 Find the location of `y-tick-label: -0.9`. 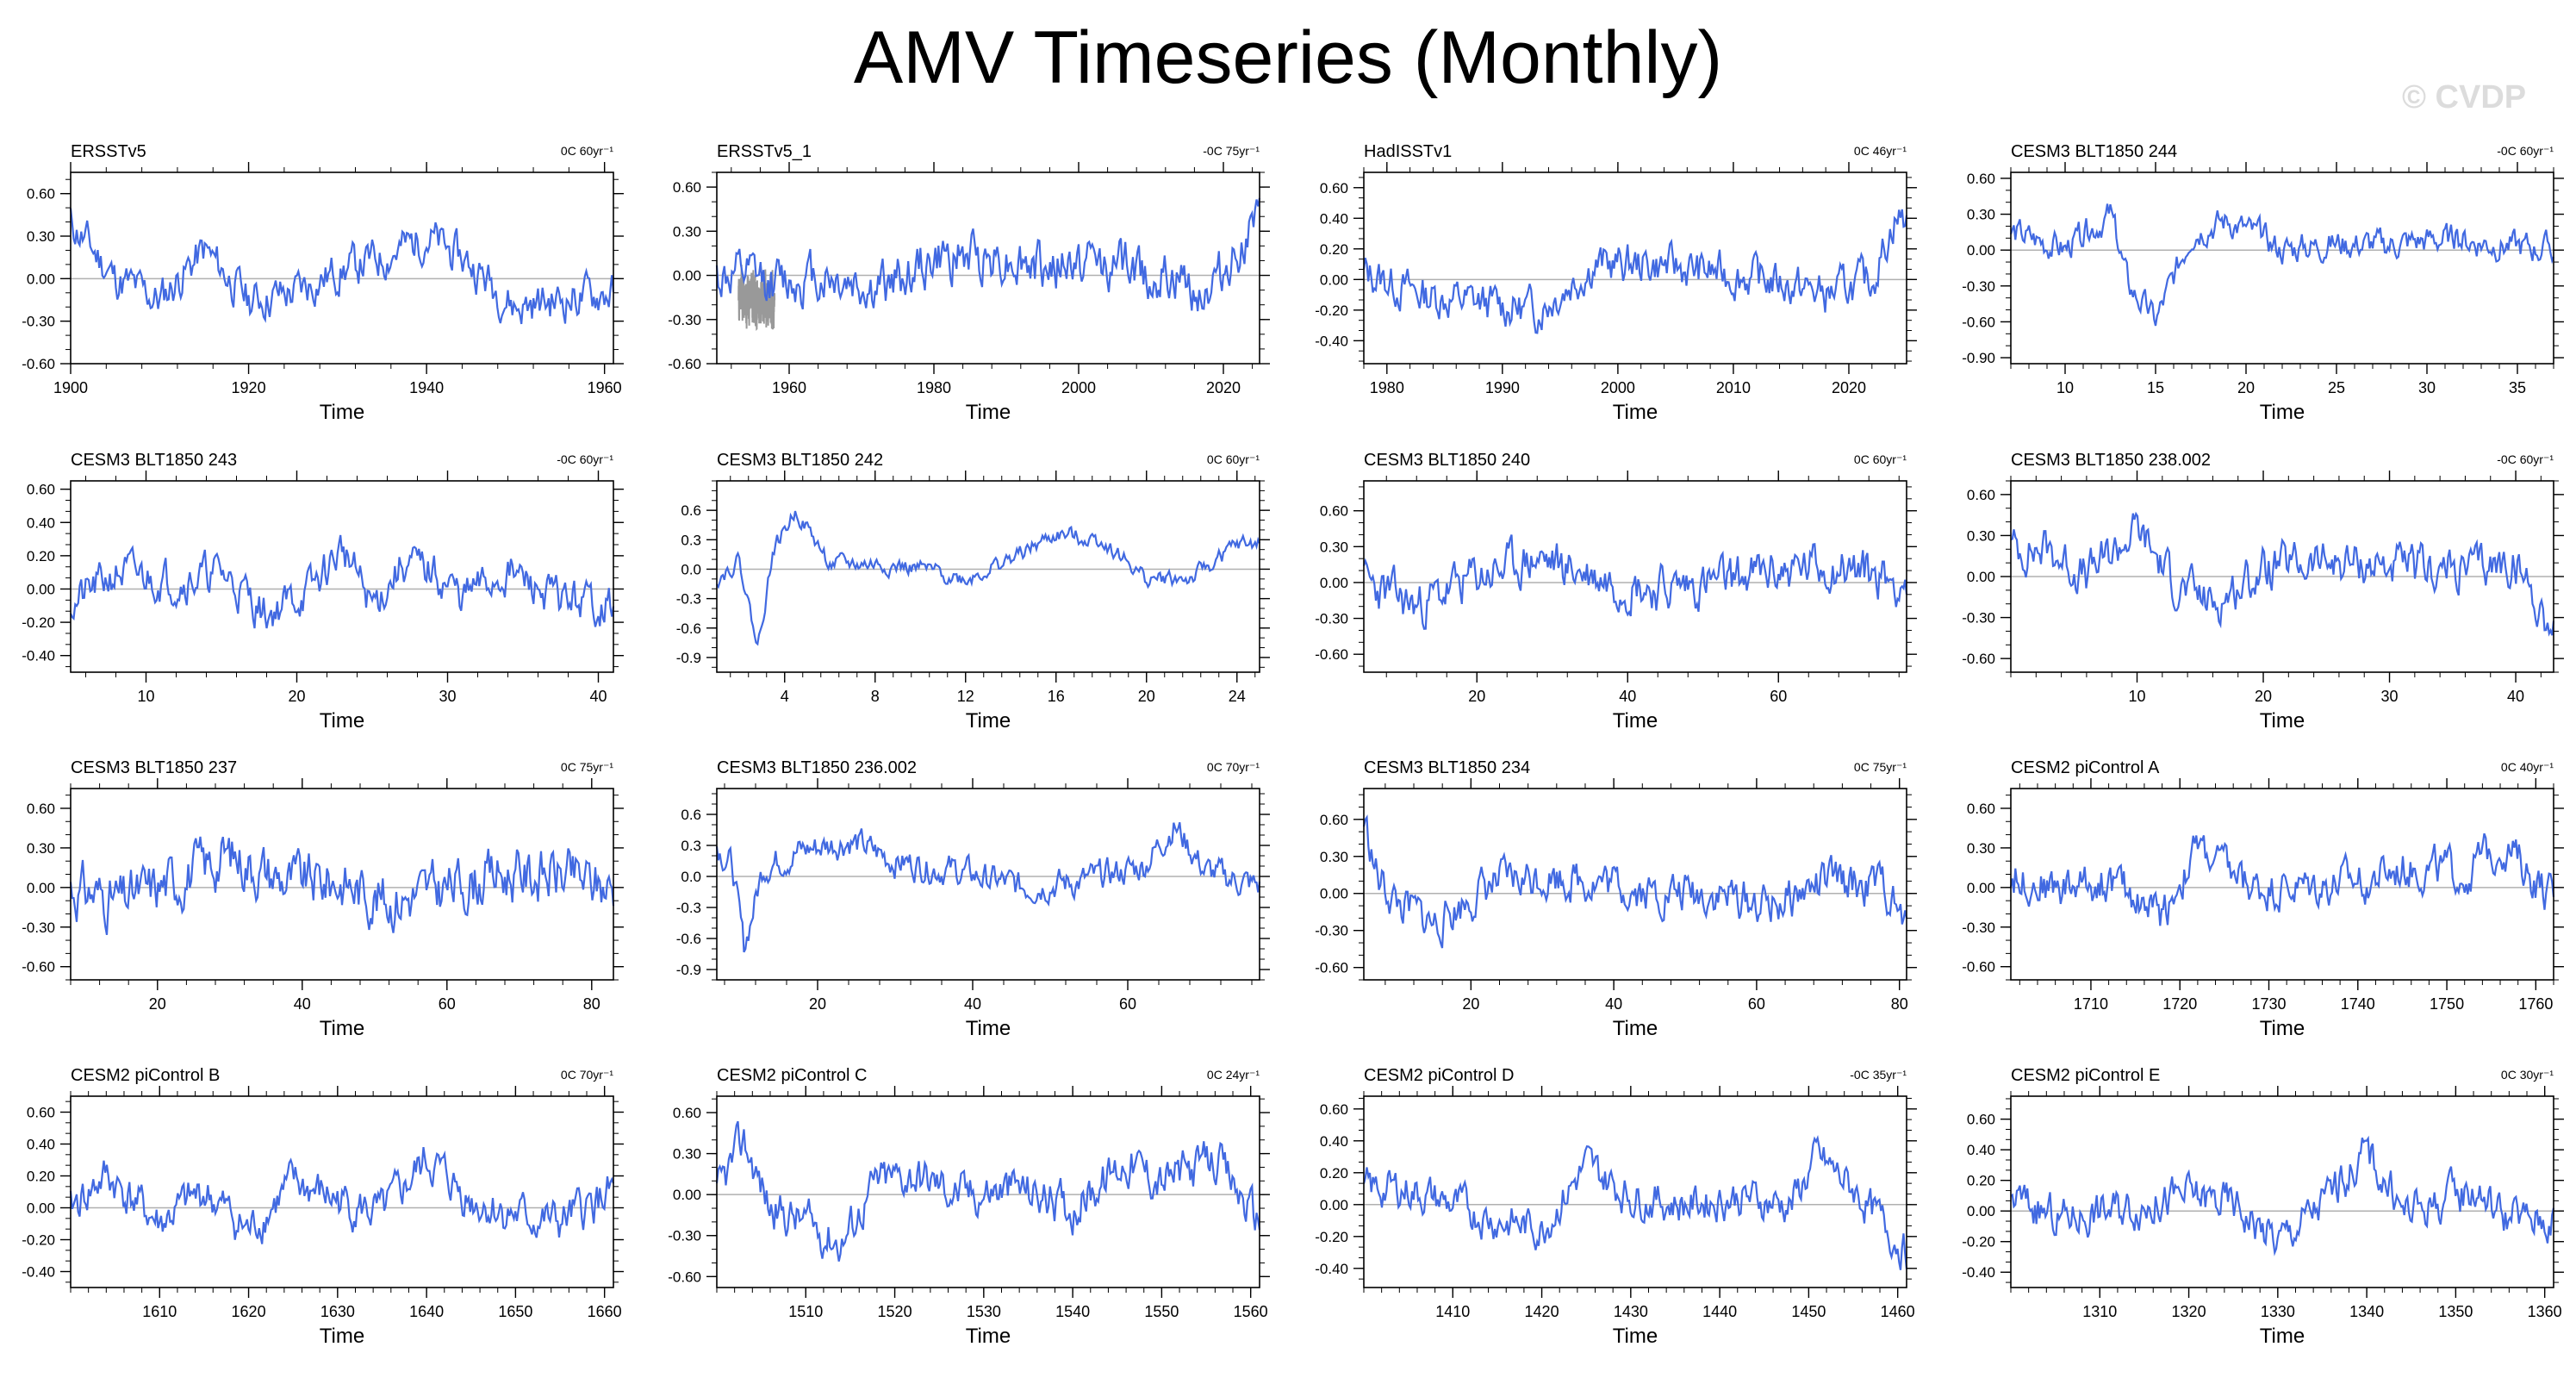

y-tick-label: -0.9 is located at coordinates (689, 658).